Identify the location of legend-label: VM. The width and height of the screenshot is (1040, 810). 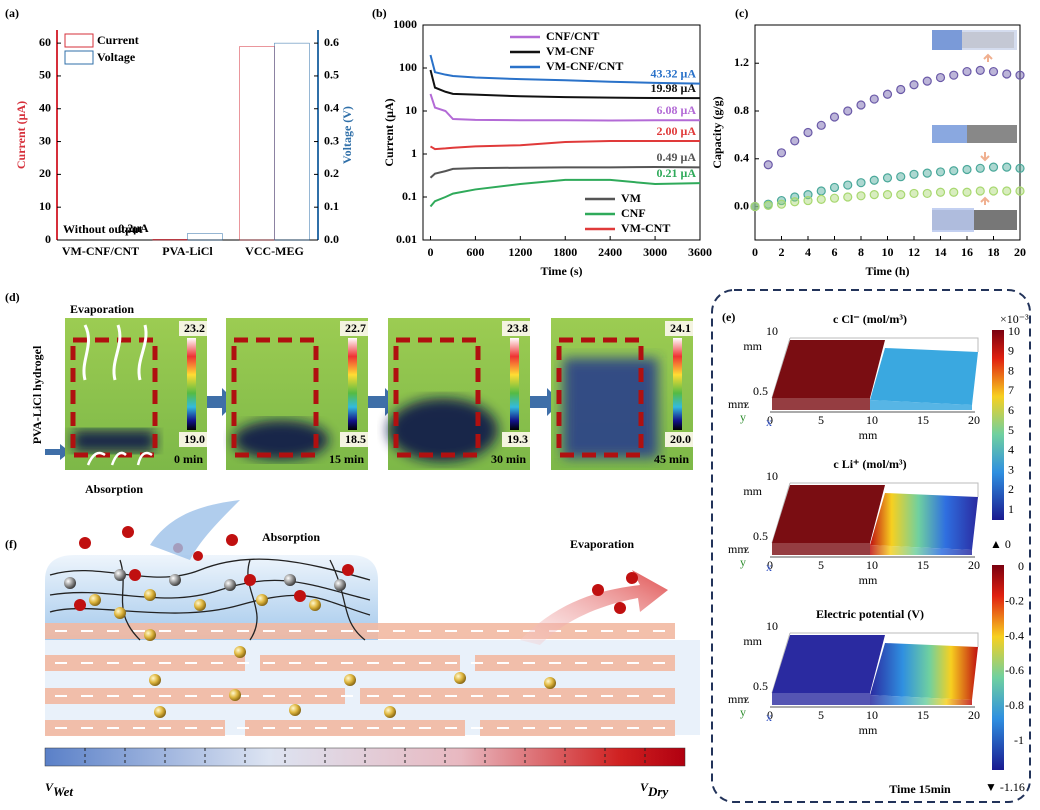
(631, 198).